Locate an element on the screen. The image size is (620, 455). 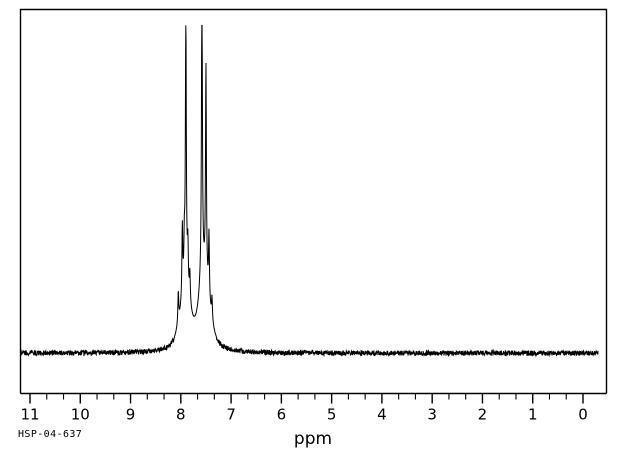
sample-id-label: HSP-04-637 is located at coordinates (50, 434).